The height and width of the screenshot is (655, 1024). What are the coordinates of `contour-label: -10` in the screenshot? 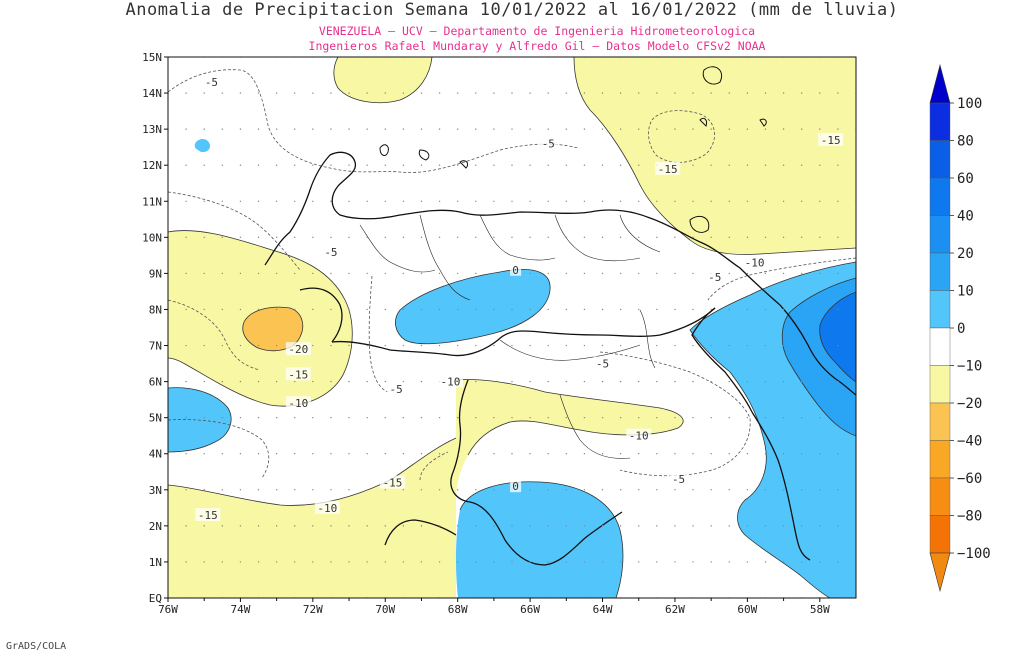 It's located at (755, 263).